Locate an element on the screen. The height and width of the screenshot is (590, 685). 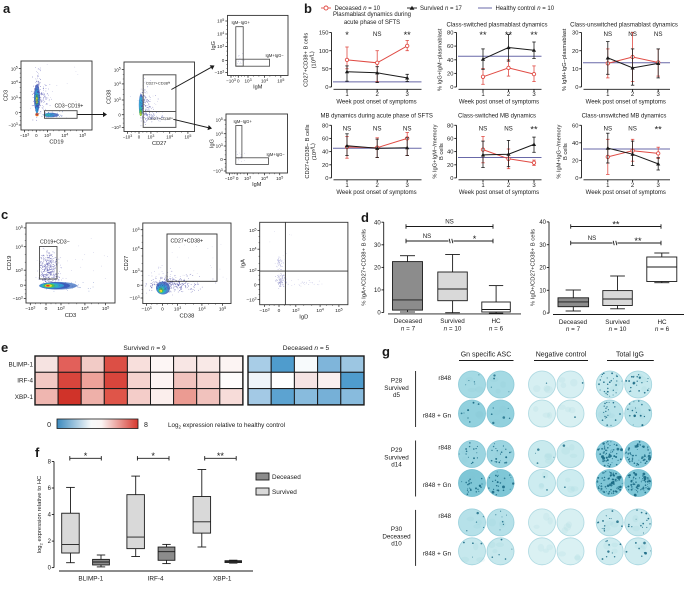
svg-text: IgG is located at coordinates (213, 143).